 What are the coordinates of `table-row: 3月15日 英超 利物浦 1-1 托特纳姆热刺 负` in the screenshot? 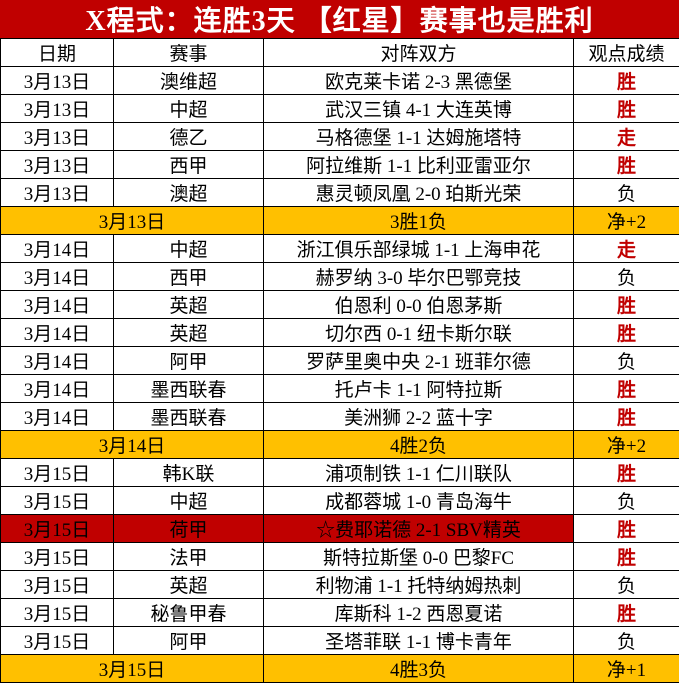 It's located at (340, 585).